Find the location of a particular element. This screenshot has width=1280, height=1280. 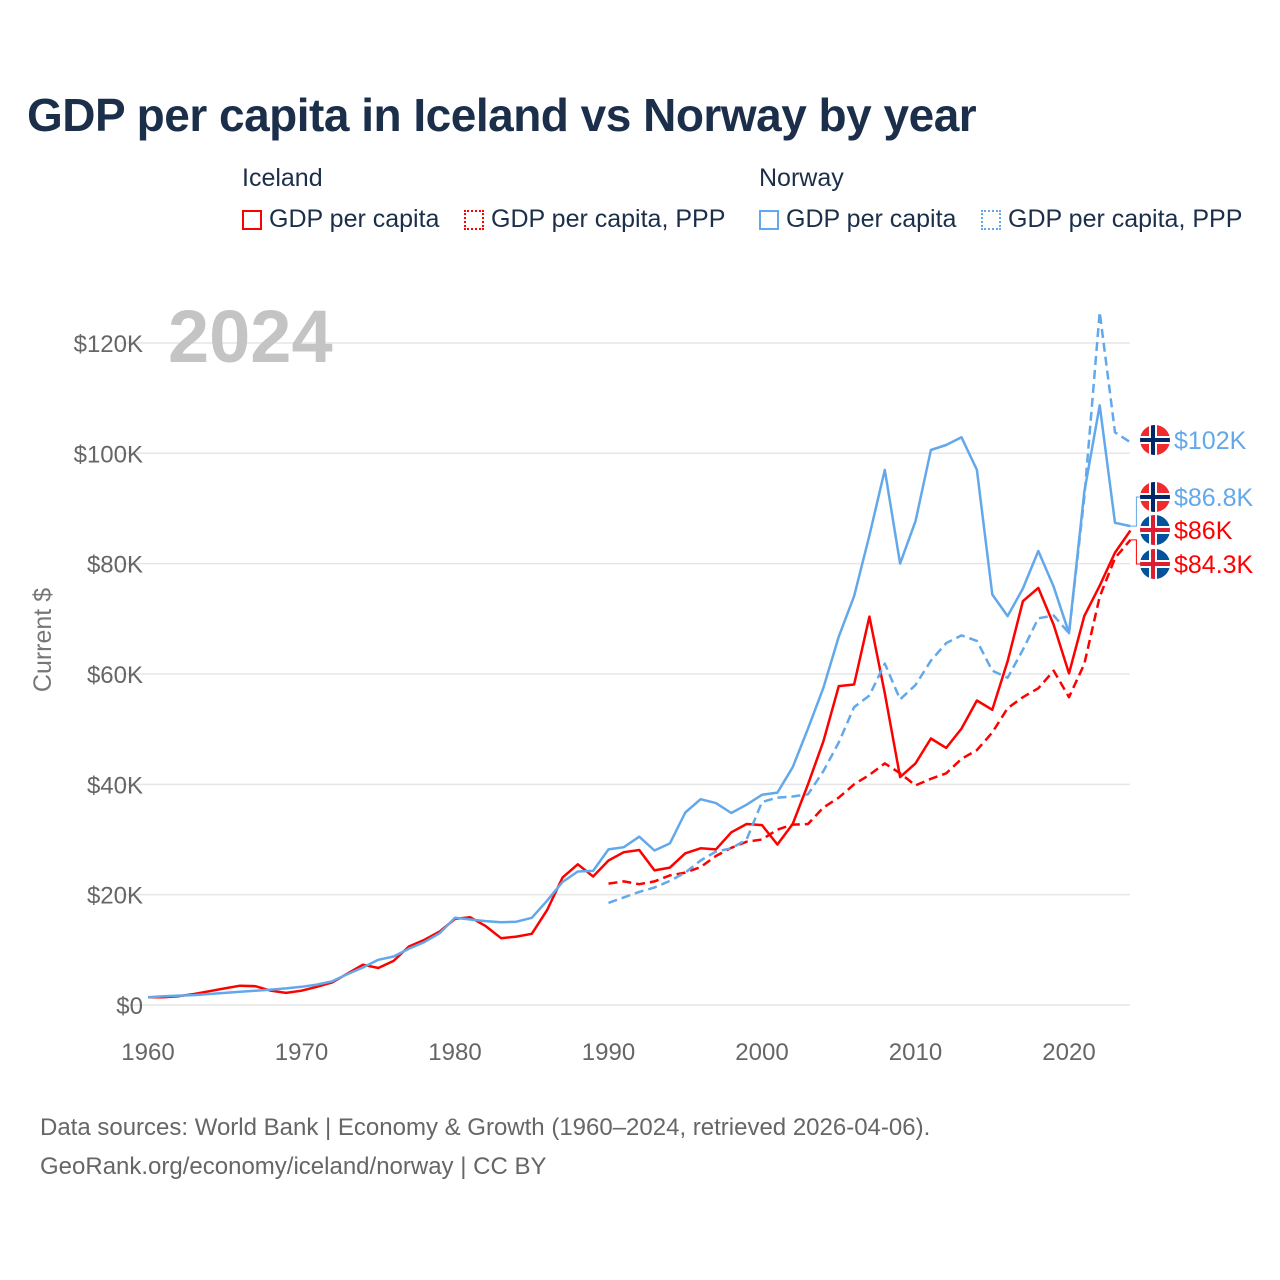

legend-norway-gdp: GDP per capita is located at coordinates (857, 219).